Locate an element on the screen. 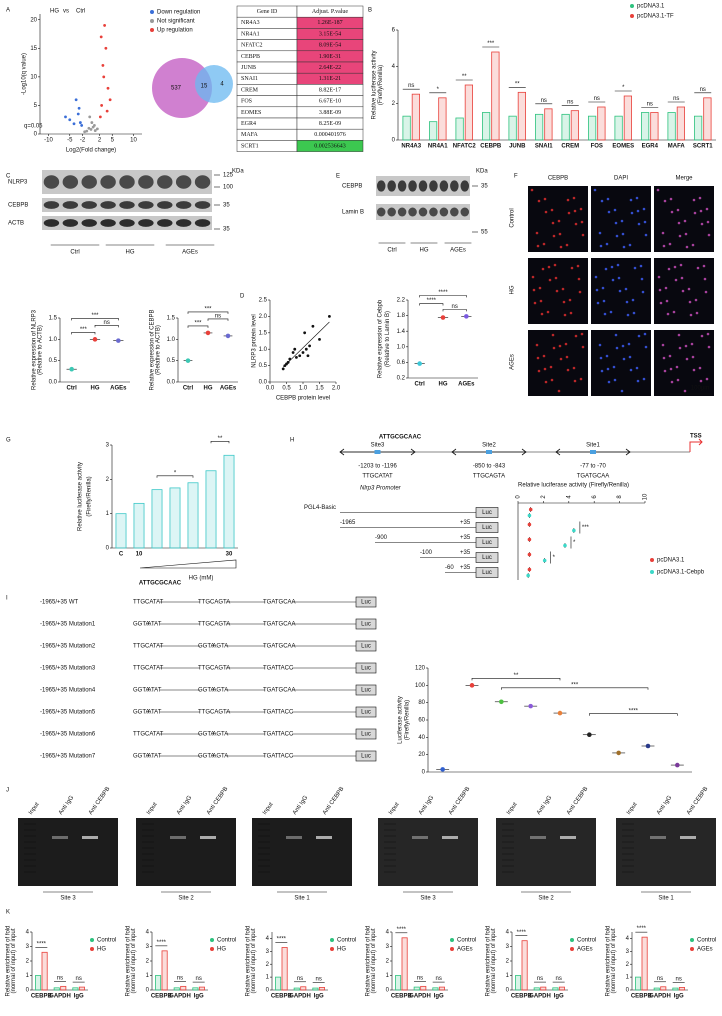 This screenshot has width=722, height=1016. y-tick-label: 0 is located at coordinates (268, 991).